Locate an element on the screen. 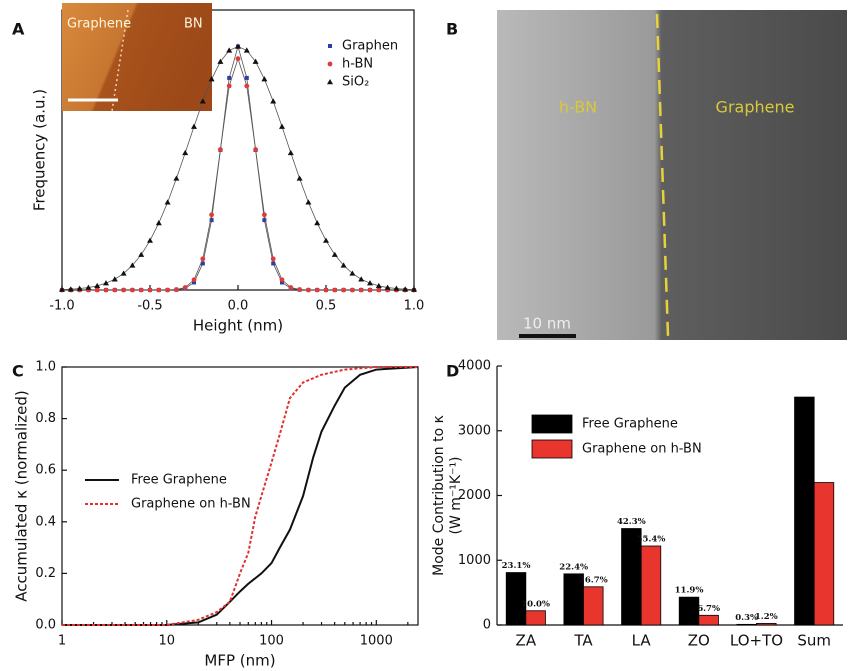 This screenshot has width=850, height=671. boundary-line is located at coordinates (662, 175).